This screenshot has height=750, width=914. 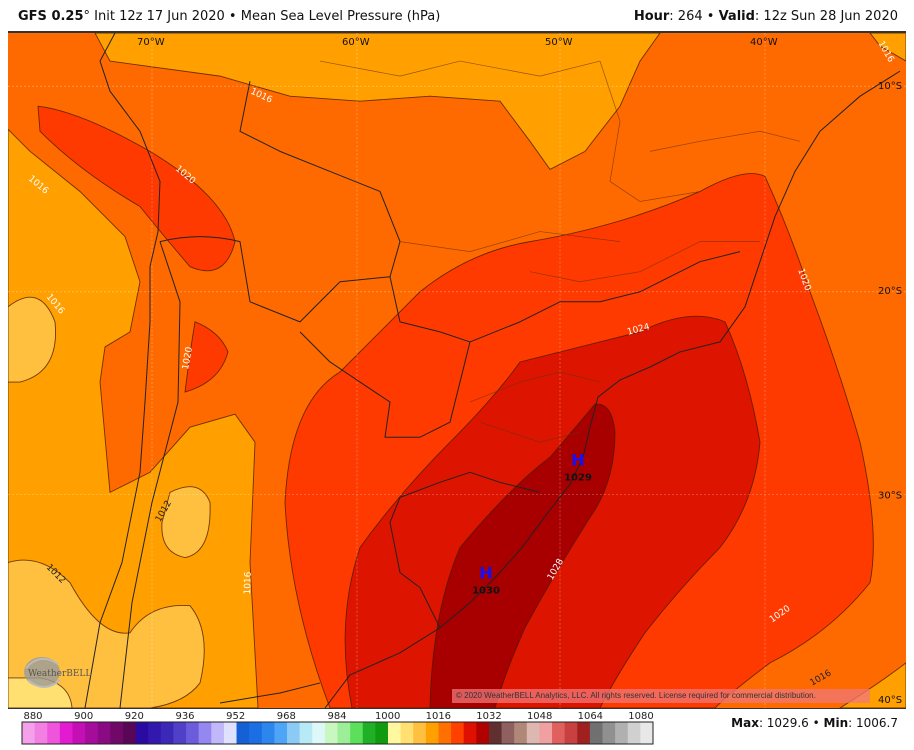 I want to click on lon-label: 70°W, so click(x=151, y=42).